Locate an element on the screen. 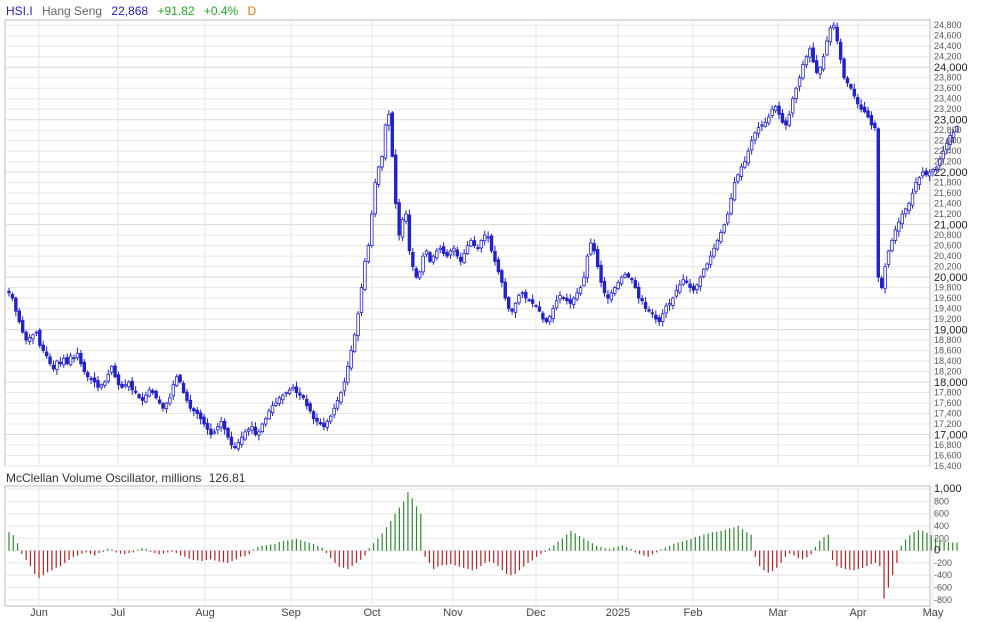 Image resolution: width=1000 pixels, height=622 pixels. price-tick-label: 17,800 is located at coordinates (948, 393).